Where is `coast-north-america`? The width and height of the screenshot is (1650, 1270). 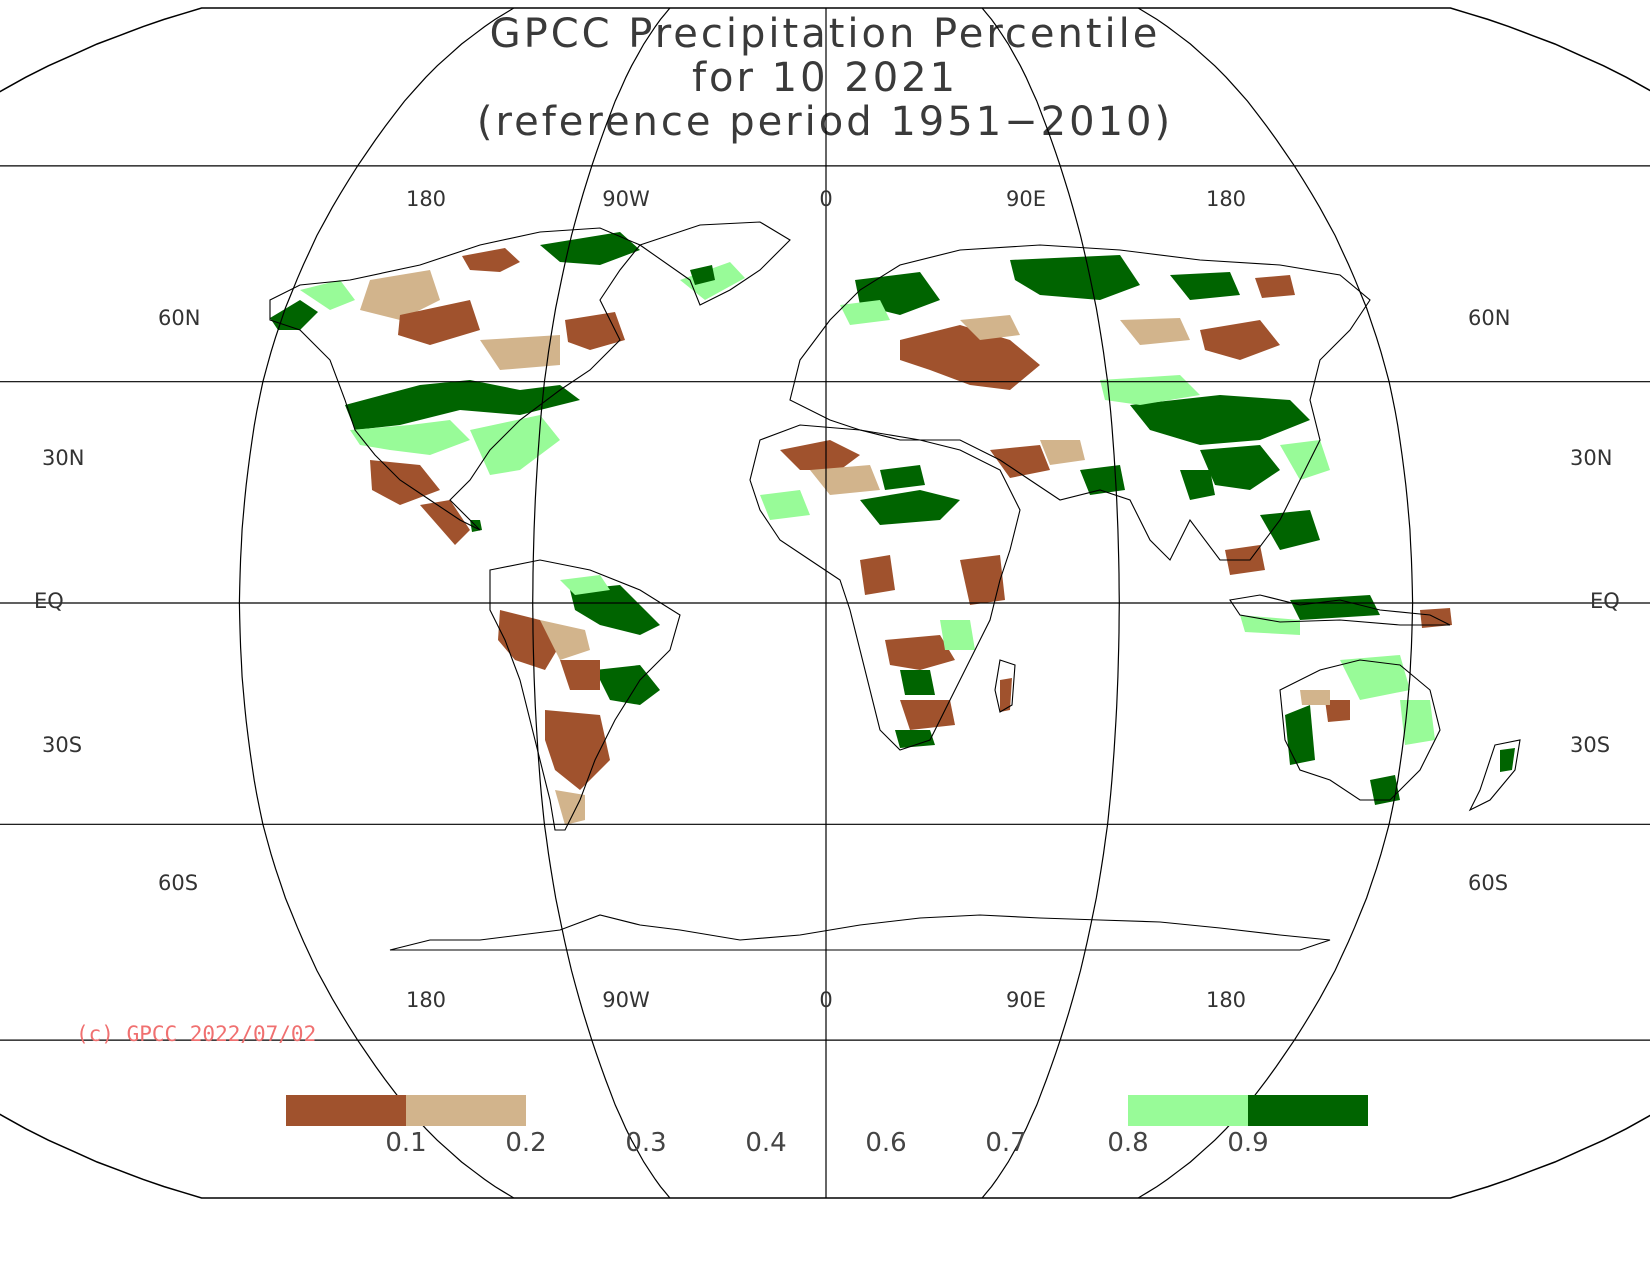
coast-north-america is located at coordinates (455, 379).